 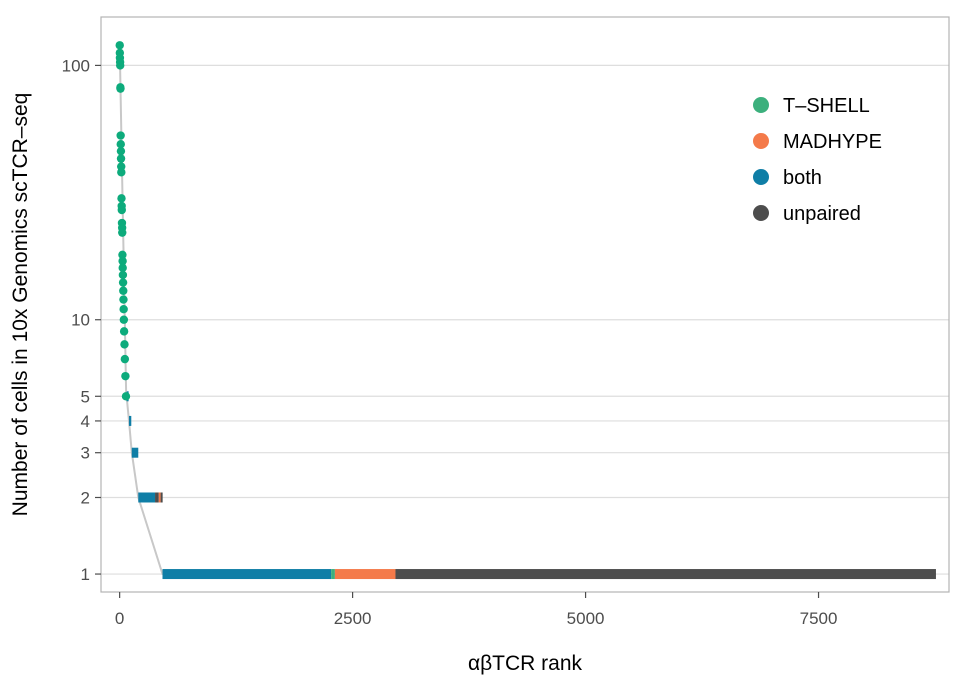 I want to click on legend: T–SHELL MADHYPE both unpaired, so click(x=817, y=160).